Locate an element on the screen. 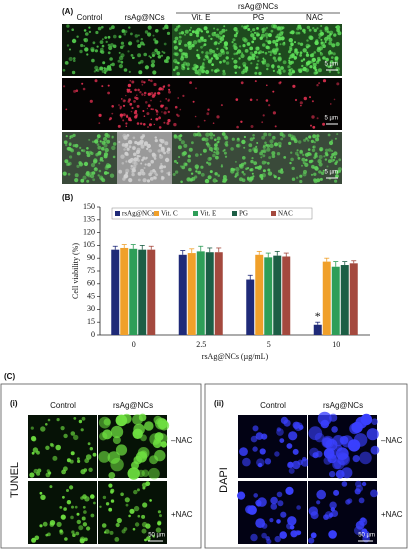 The height and width of the screenshot is (550, 408). y-tick-label: 150 is located at coordinates (89, 206).